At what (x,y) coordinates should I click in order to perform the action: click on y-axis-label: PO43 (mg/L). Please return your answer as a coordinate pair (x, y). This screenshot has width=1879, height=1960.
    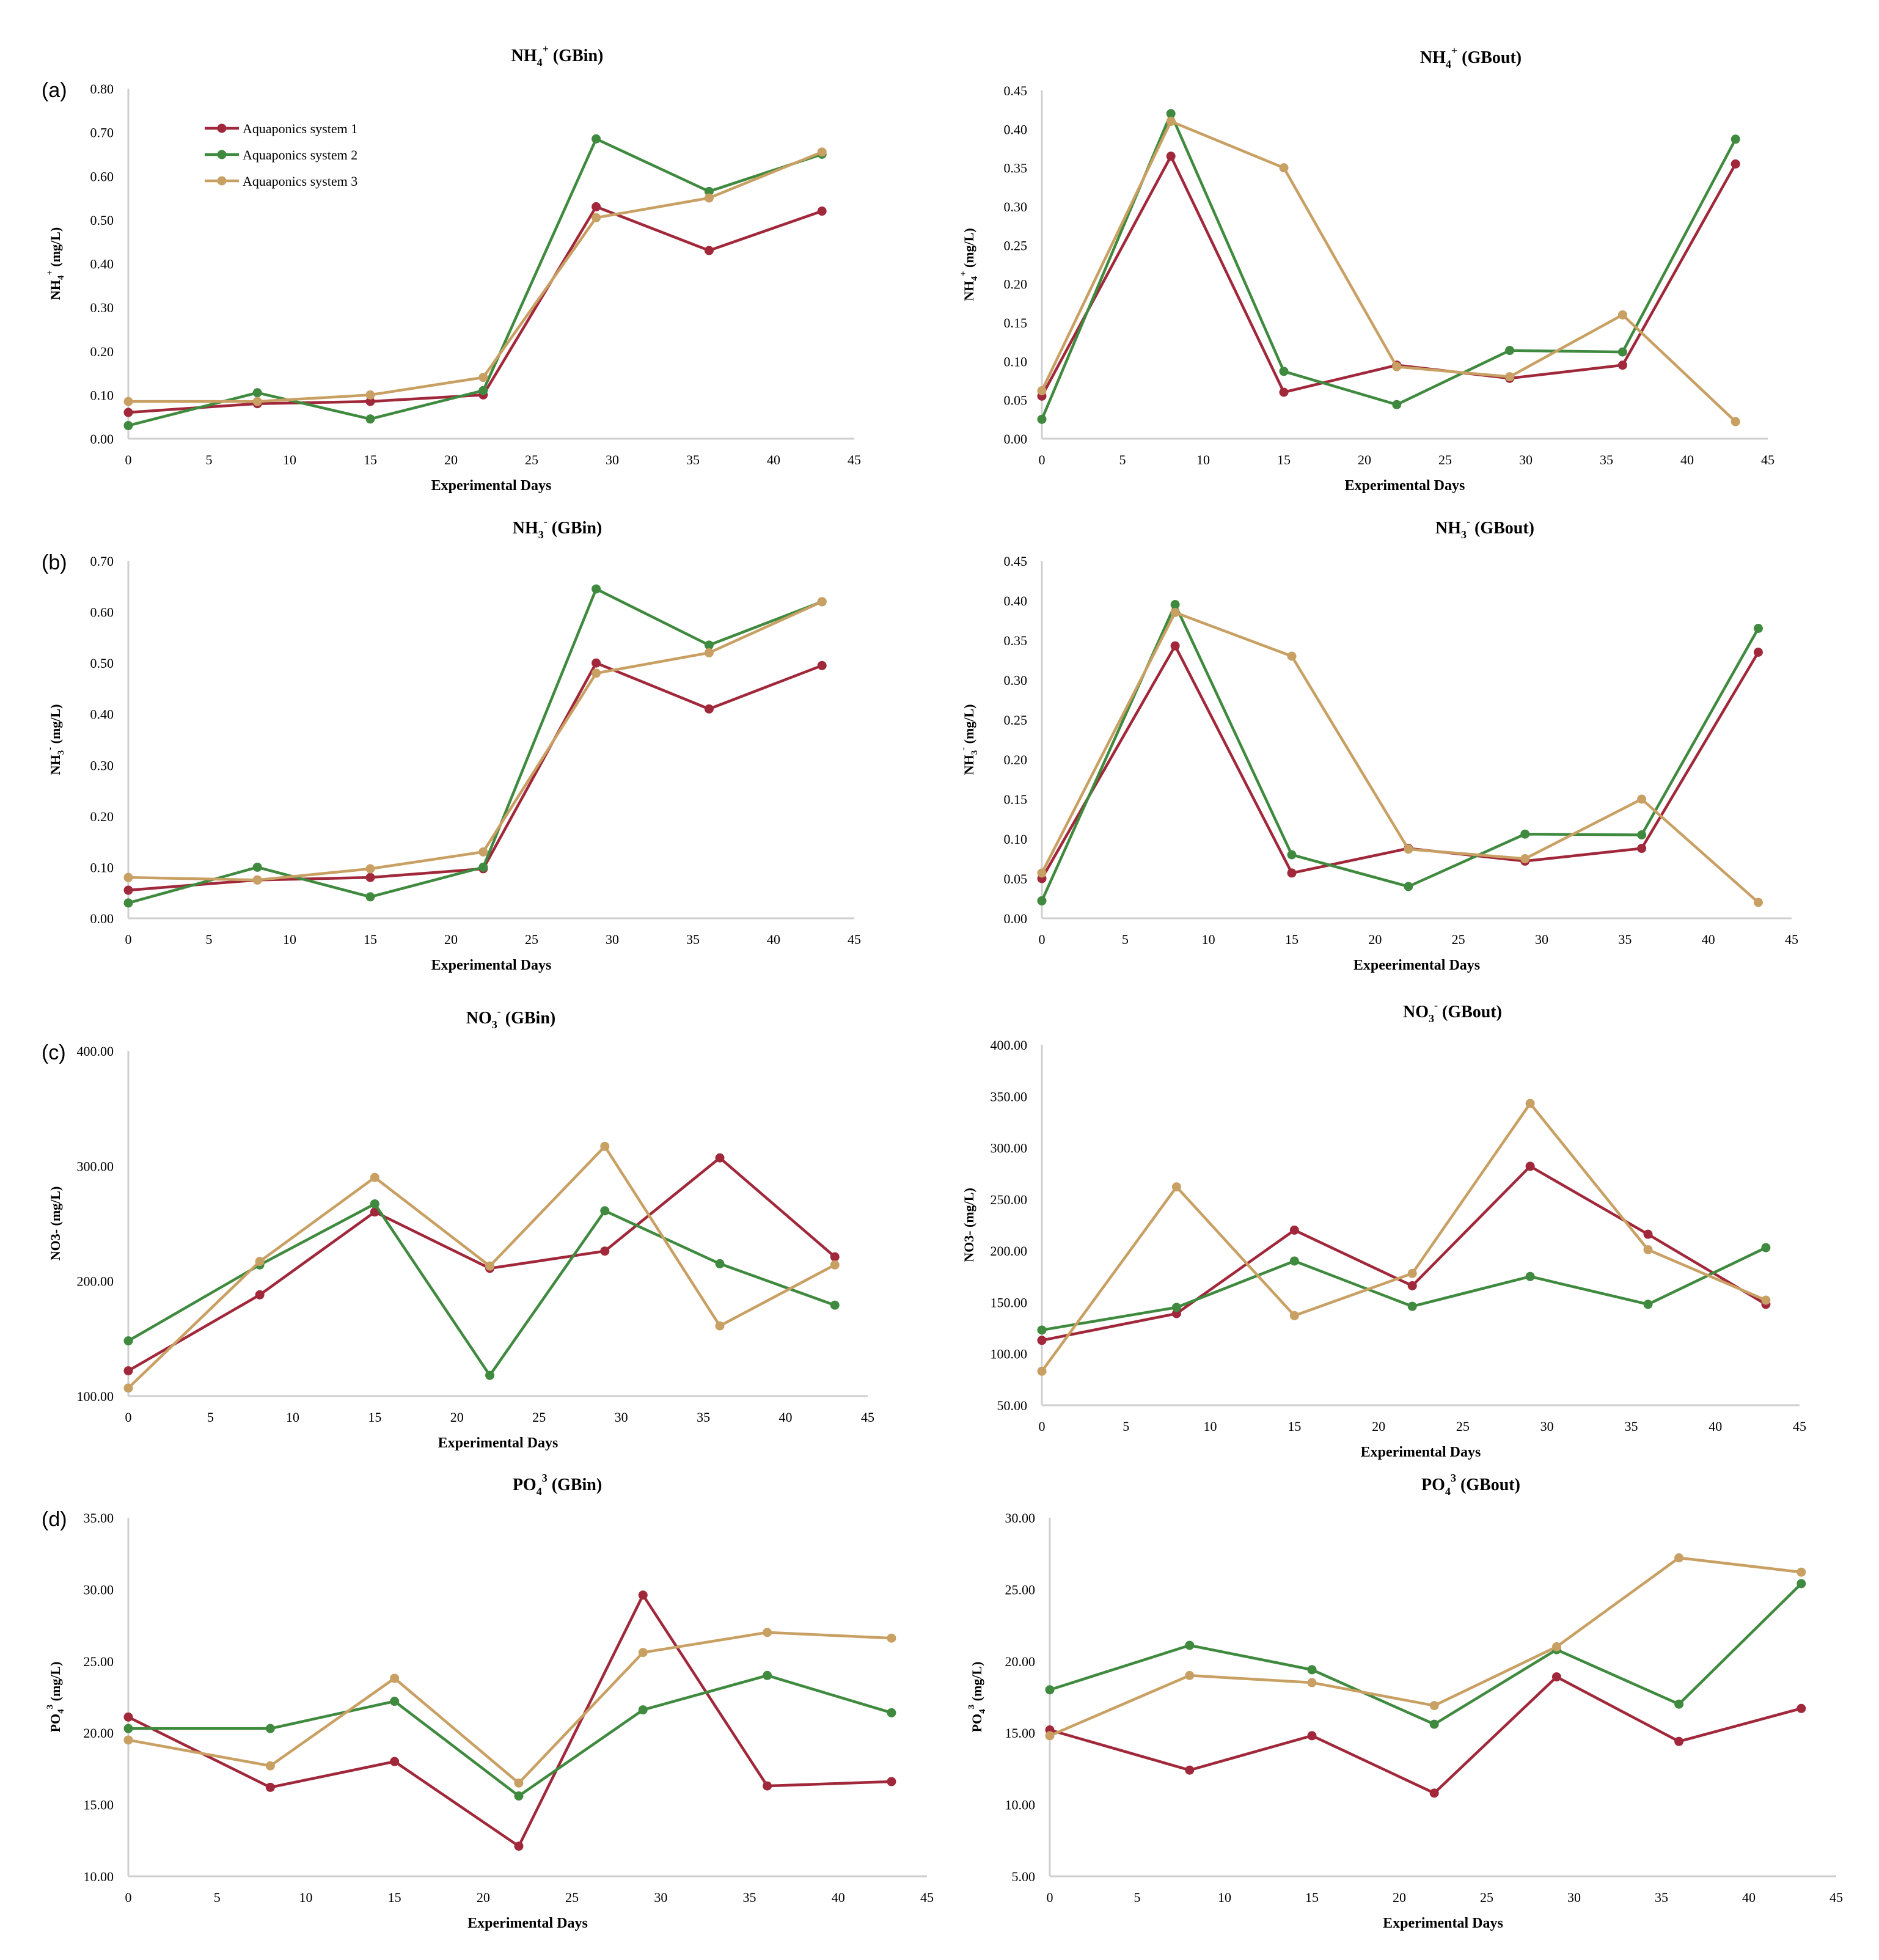
    Looking at the image, I should click on (977, 1698).